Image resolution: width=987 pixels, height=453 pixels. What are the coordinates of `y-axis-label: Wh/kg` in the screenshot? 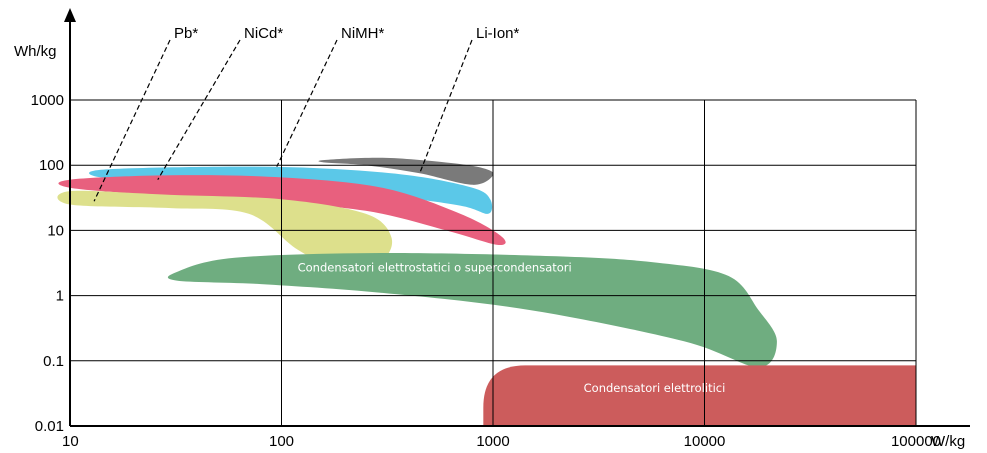 It's located at (35, 51).